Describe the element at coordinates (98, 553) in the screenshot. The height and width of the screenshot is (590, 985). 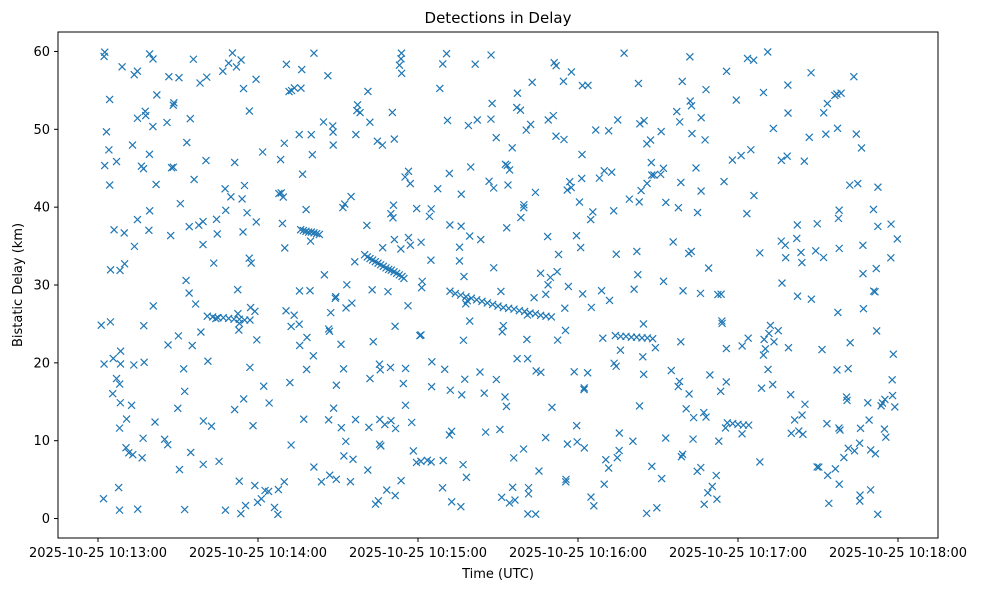
I see `x-tick-label: 2025-10-25 10:13:00` at that location.